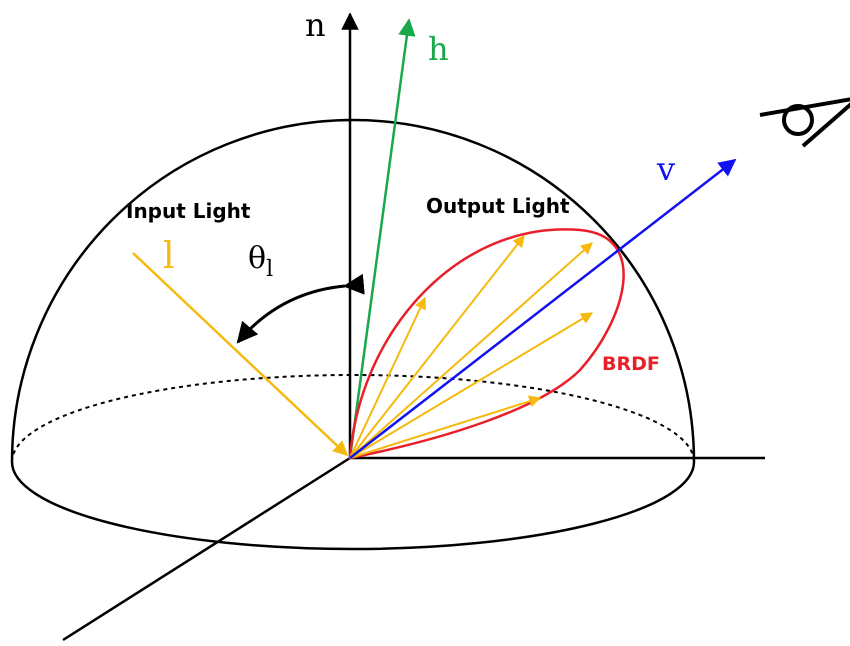 This screenshot has height=646, width=850. What do you see at coordinates (631, 364) in the screenshot?
I see `brdf-label: BRDF` at bounding box center [631, 364].